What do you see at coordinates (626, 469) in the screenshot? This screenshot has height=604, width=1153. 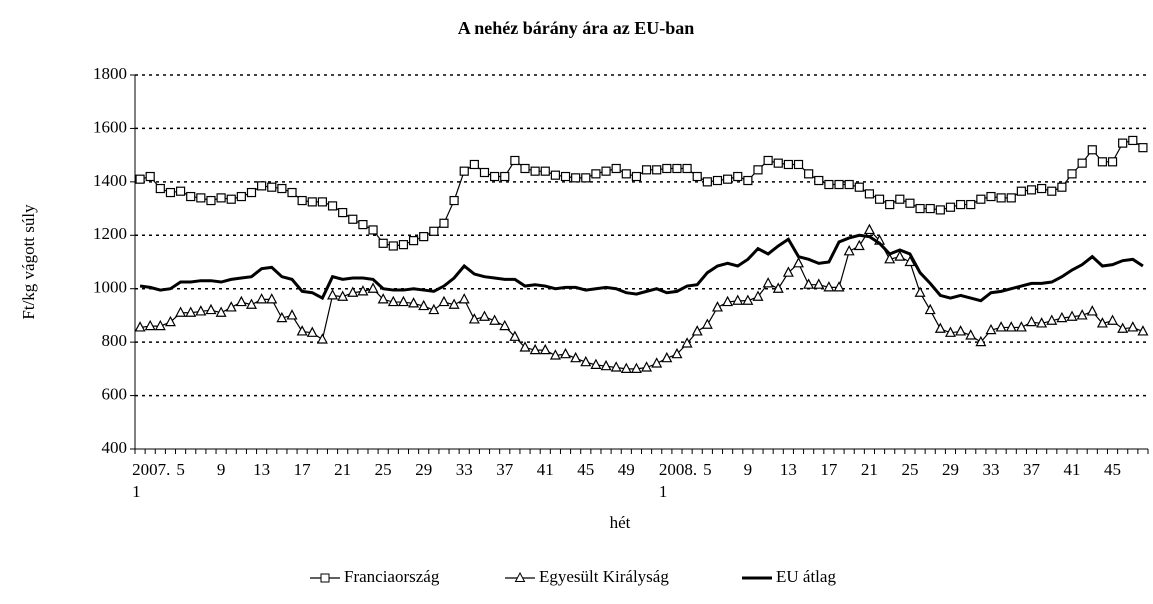 I see `x-tick-label: 49` at bounding box center [626, 469].